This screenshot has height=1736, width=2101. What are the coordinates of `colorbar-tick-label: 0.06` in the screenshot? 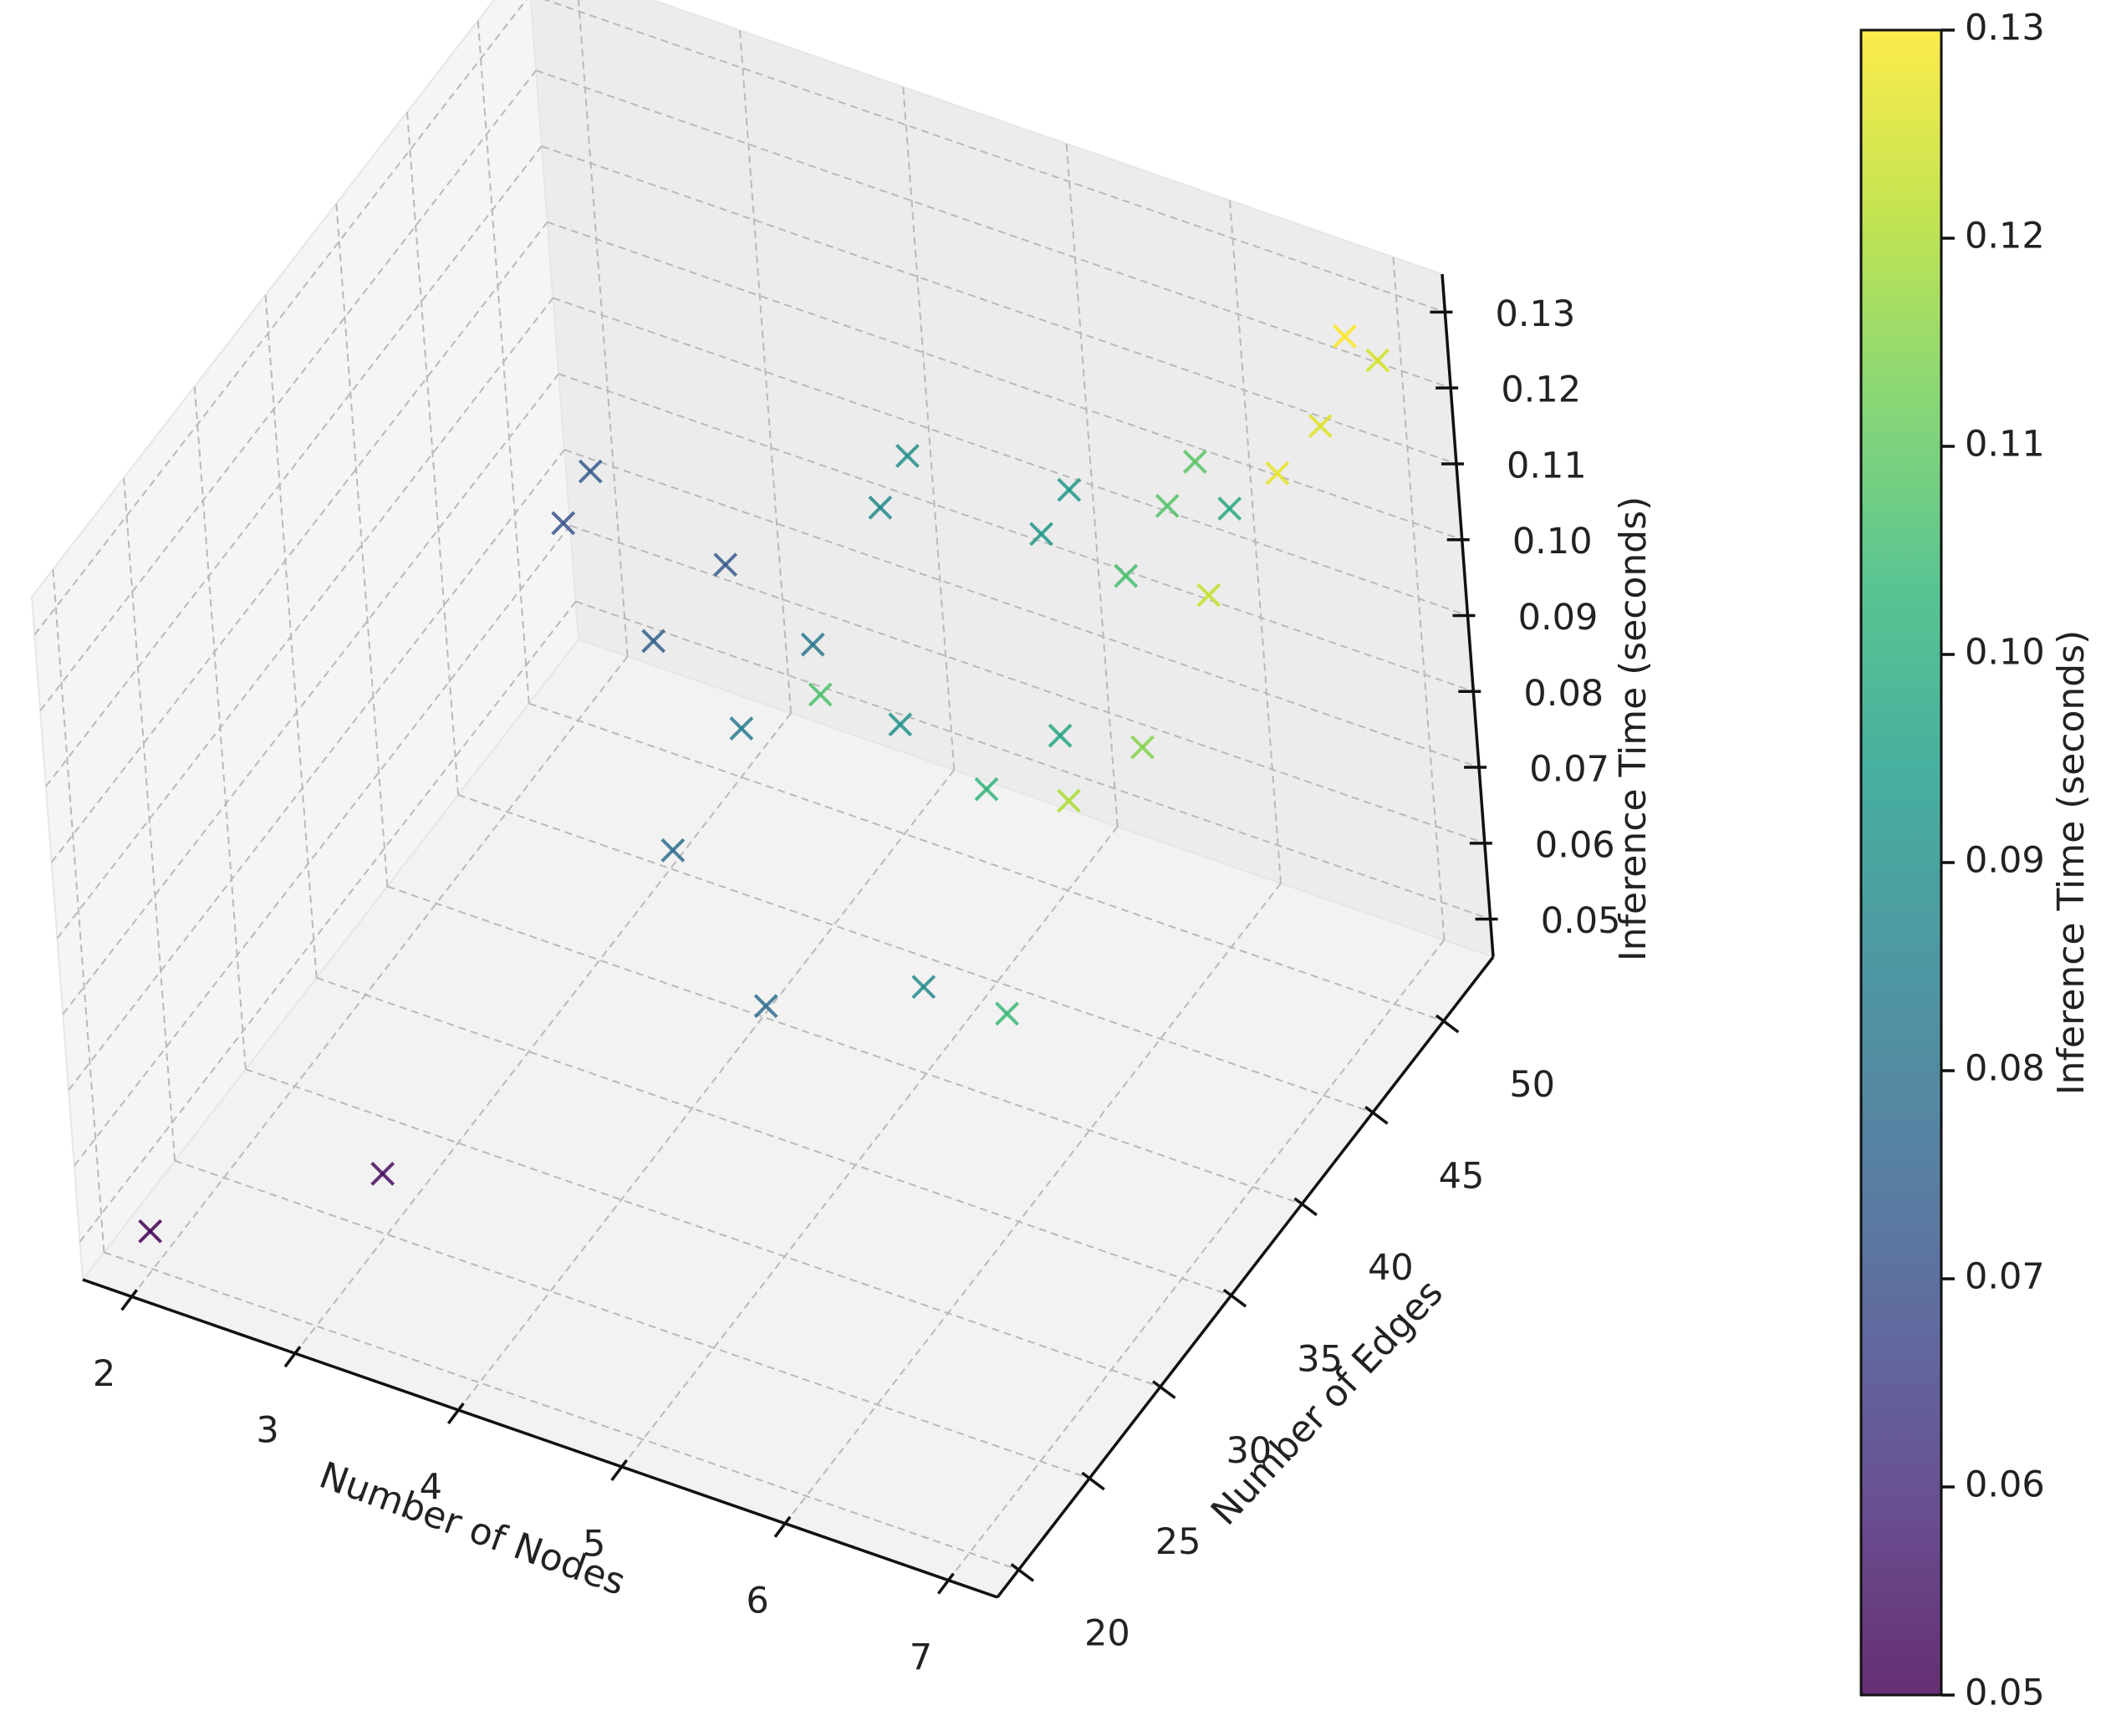 It's located at (2005, 1485).